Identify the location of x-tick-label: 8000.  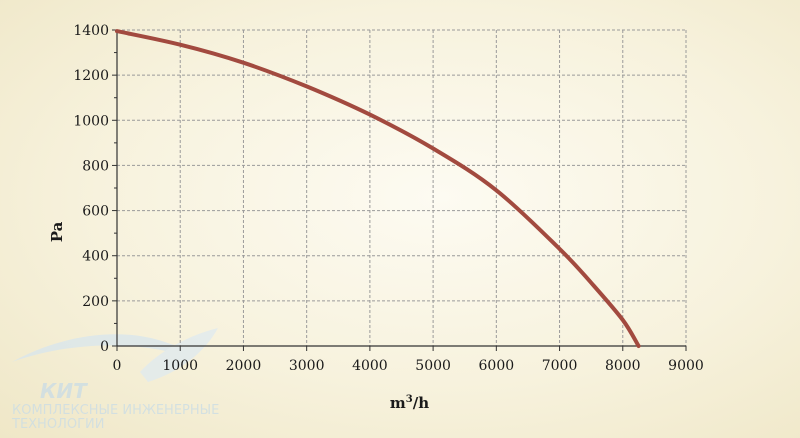
(623, 366).